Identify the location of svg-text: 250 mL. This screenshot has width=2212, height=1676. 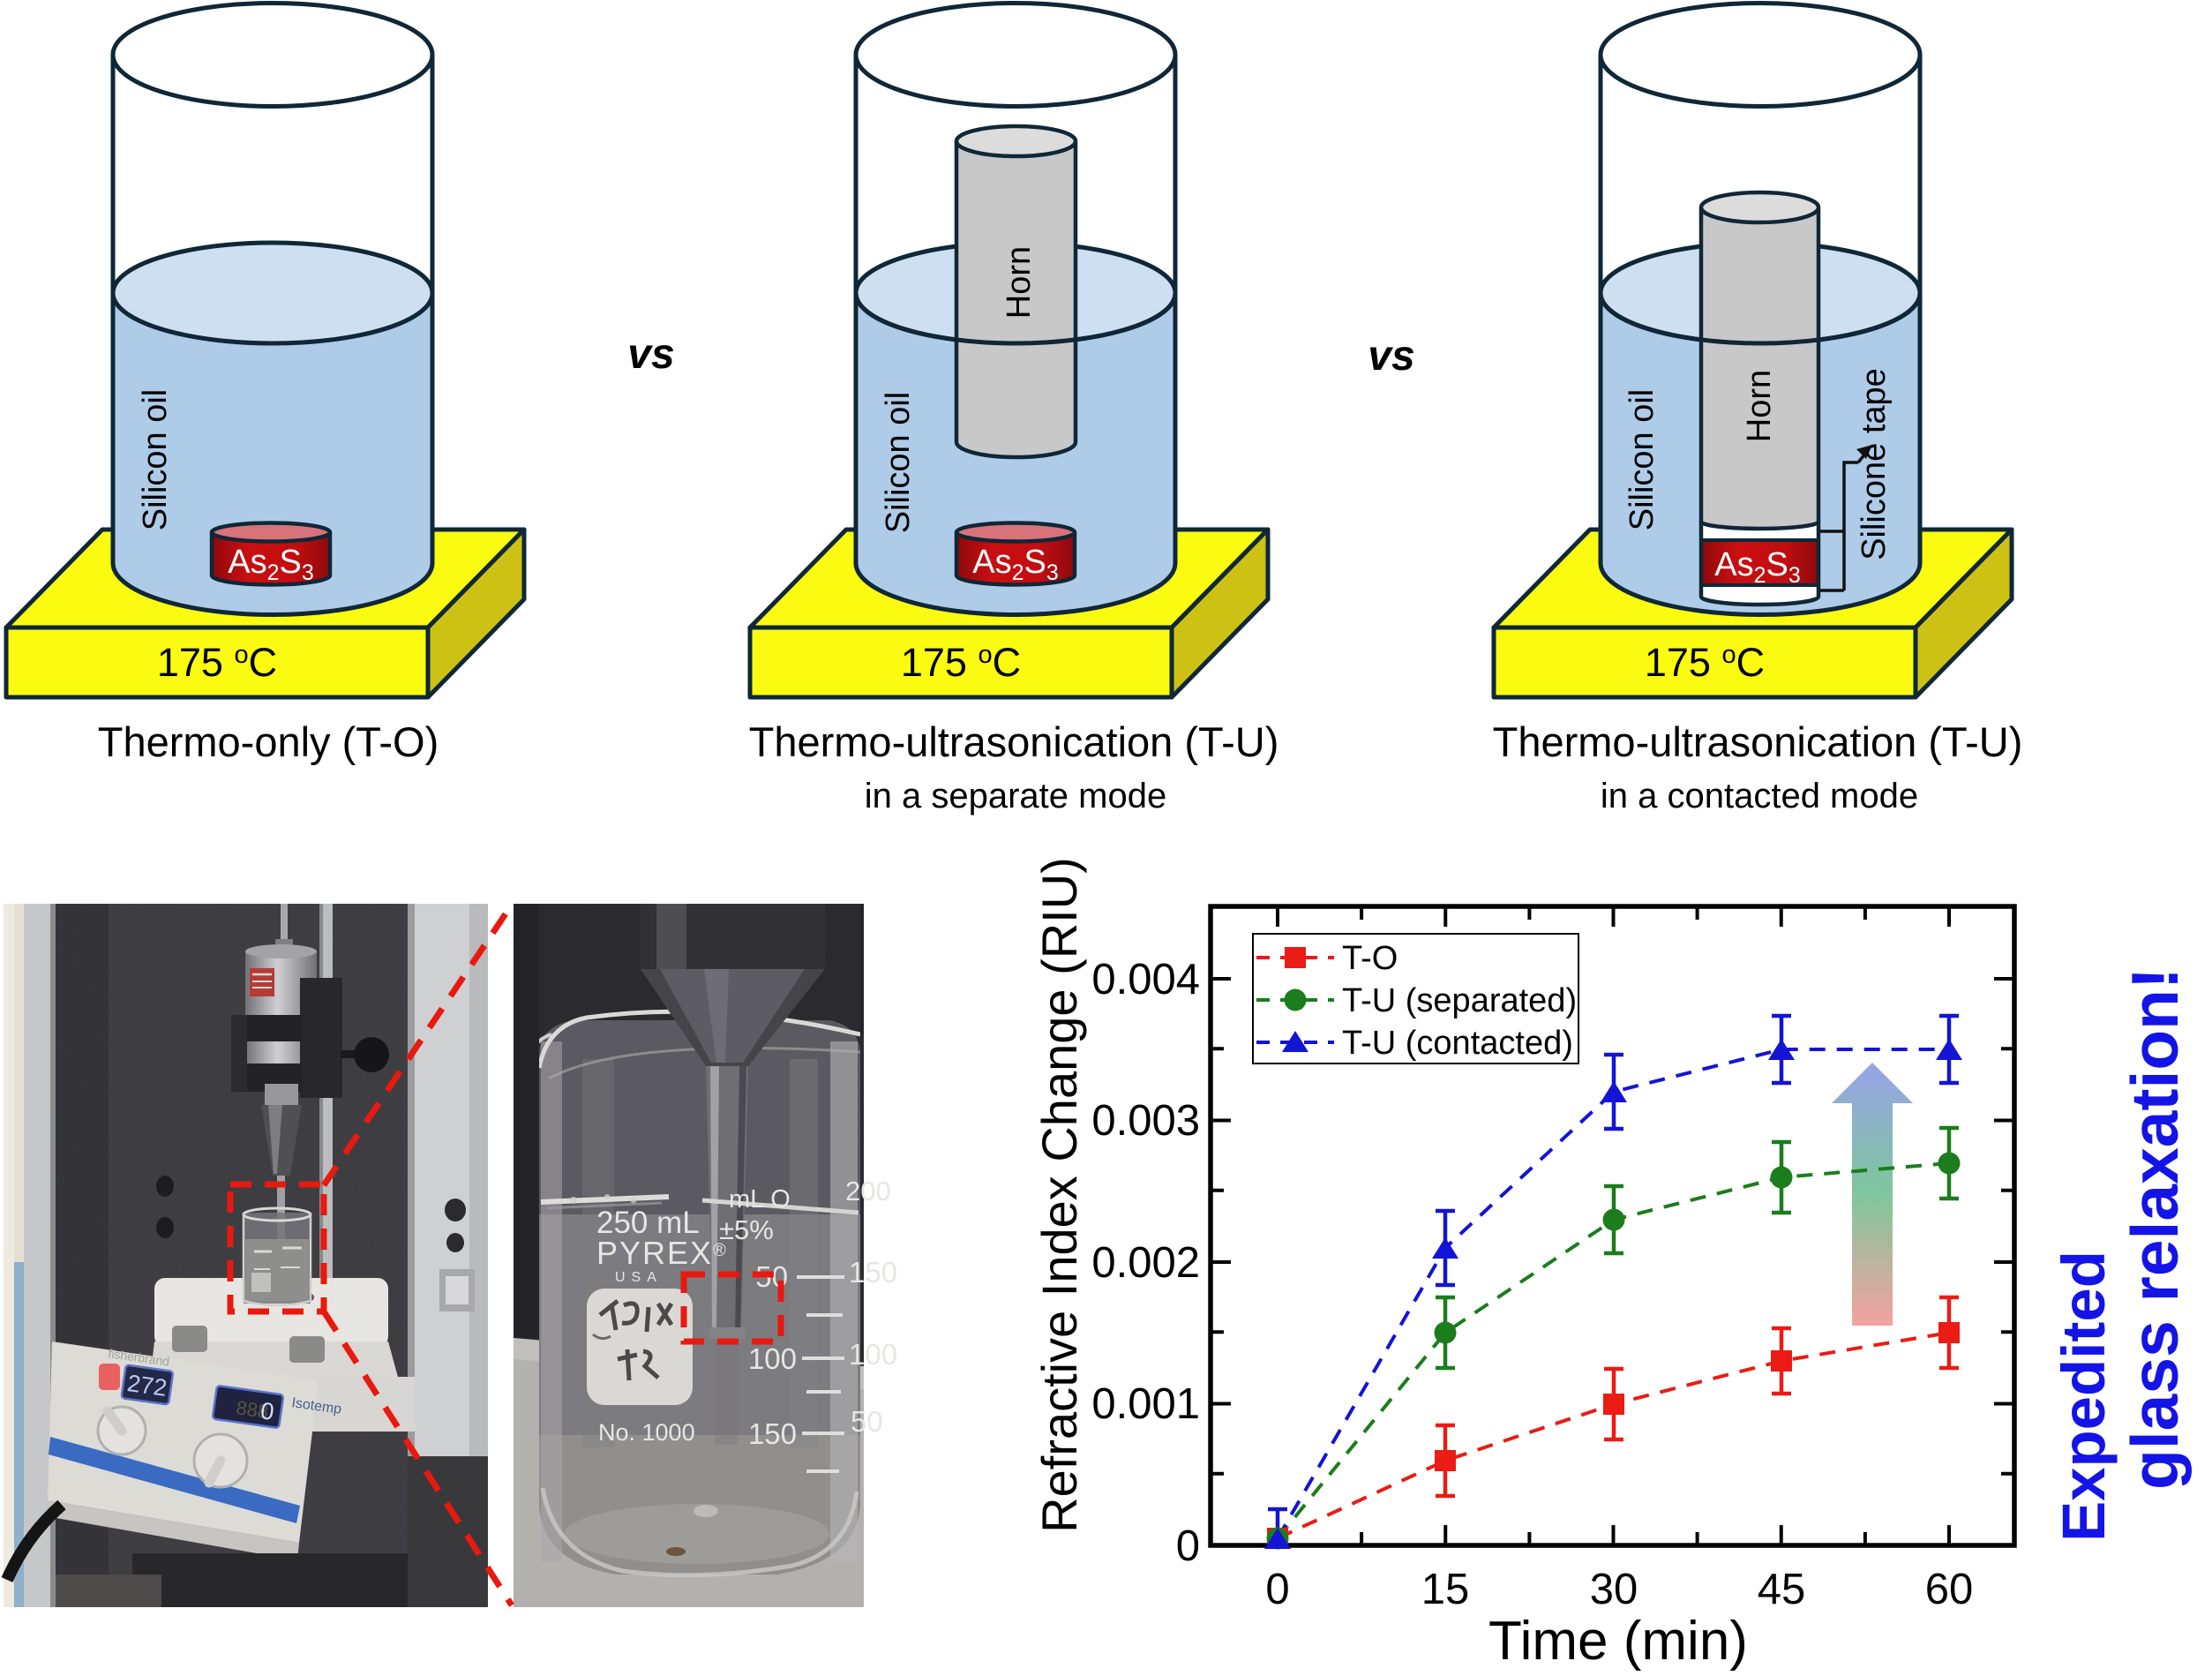
(648, 1223).